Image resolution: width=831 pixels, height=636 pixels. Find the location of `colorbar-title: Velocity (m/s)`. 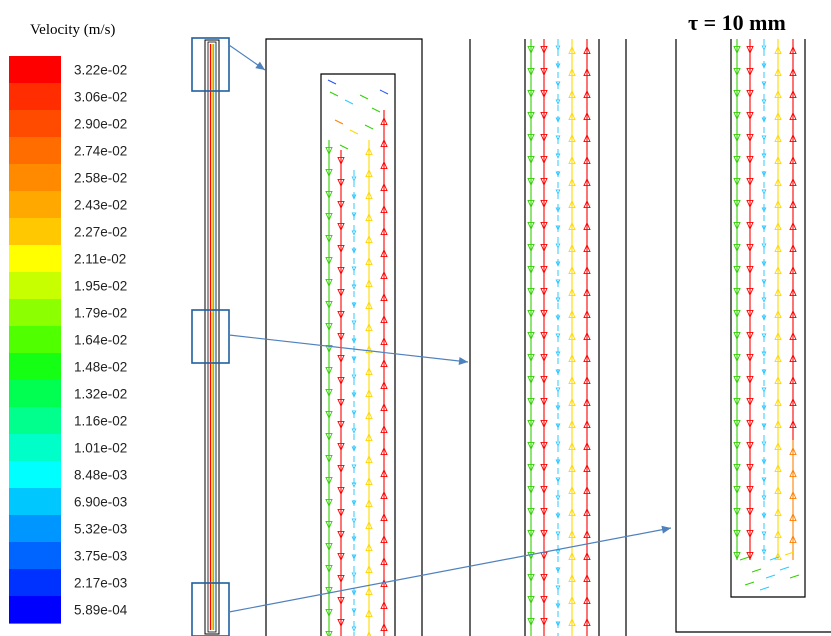

colorbar-title: Velocity (m/s) is located at coordinates (73, 30).